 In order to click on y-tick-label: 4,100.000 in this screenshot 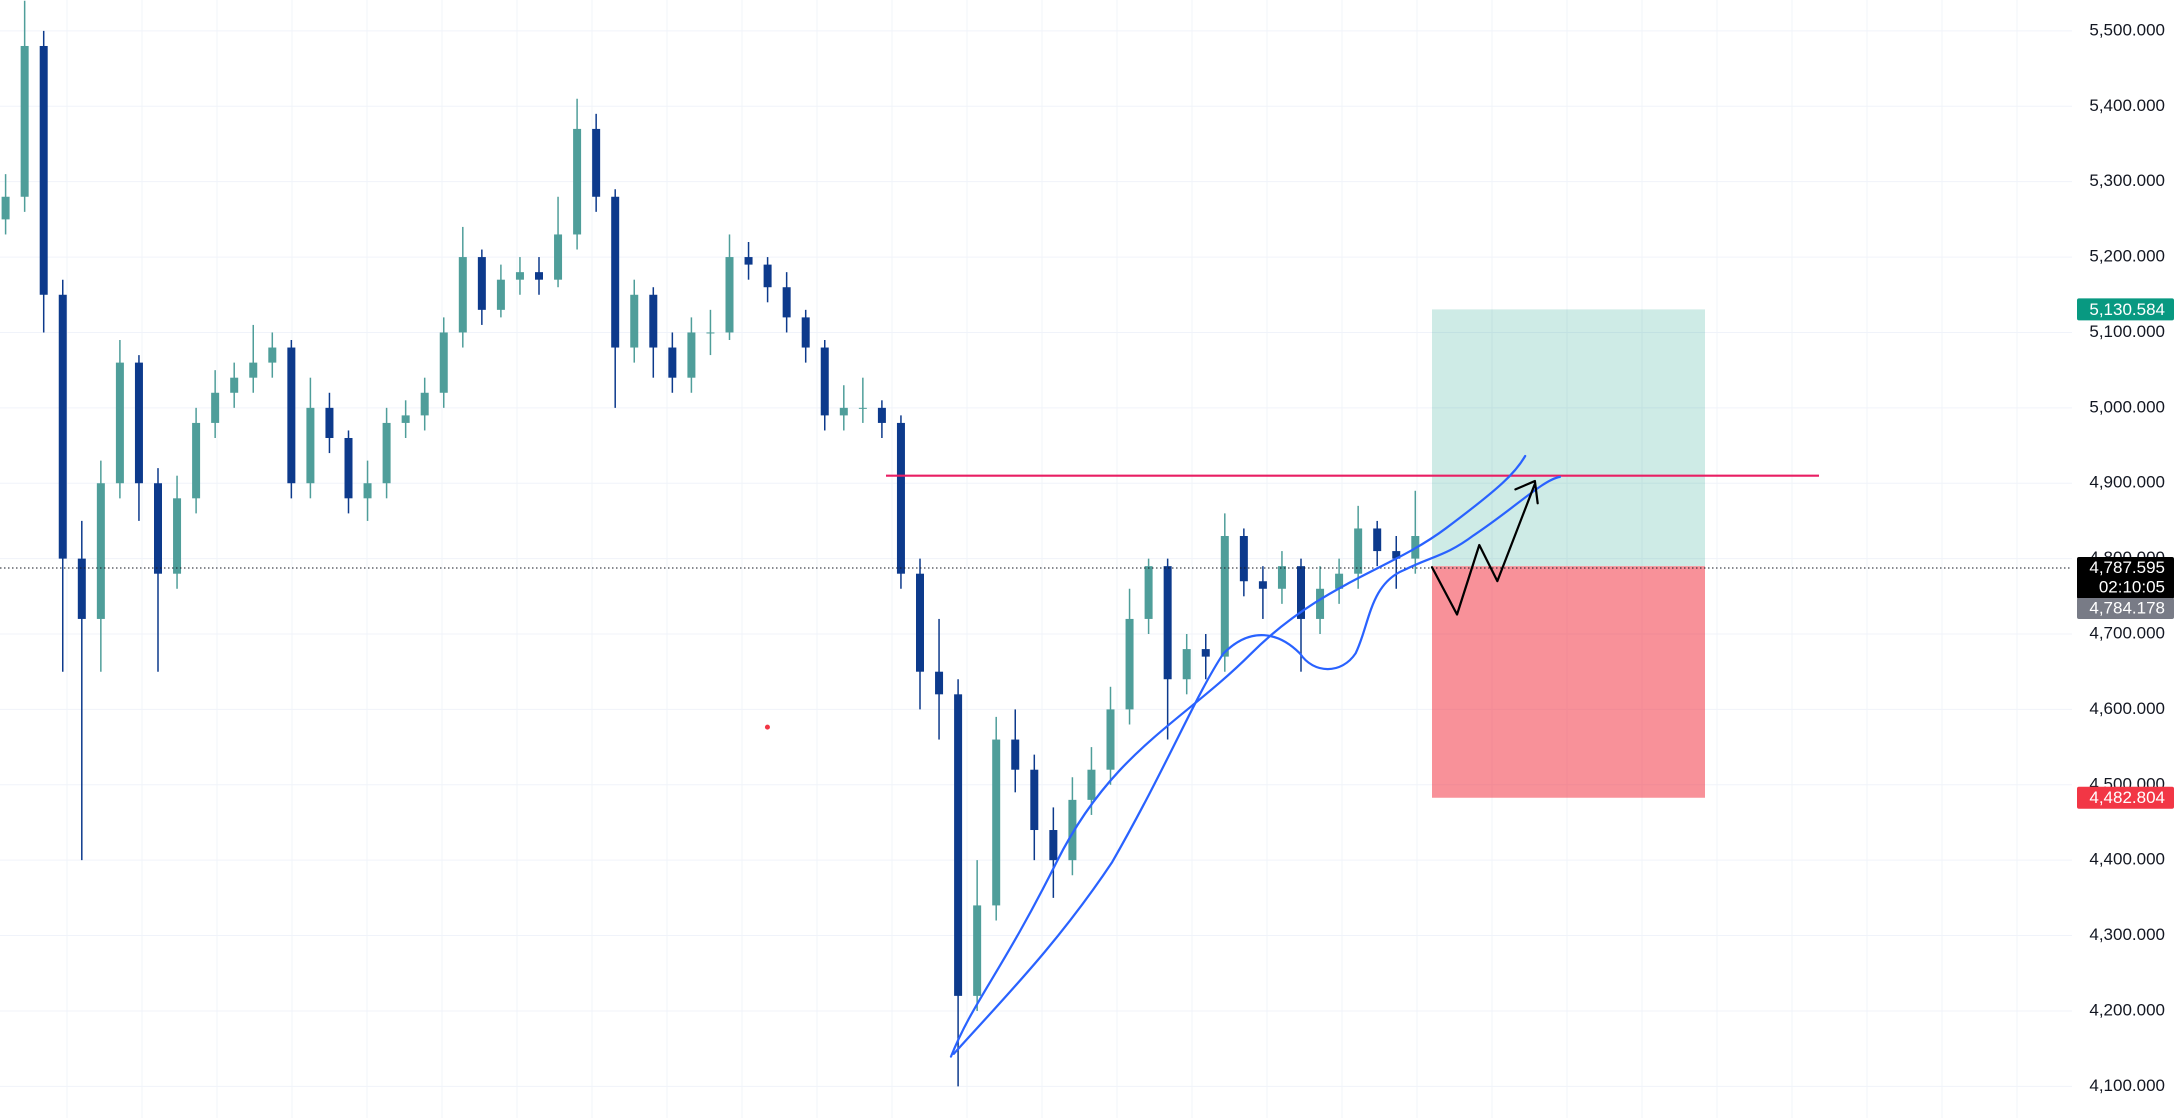, I will do `click(2127, 1085)`.